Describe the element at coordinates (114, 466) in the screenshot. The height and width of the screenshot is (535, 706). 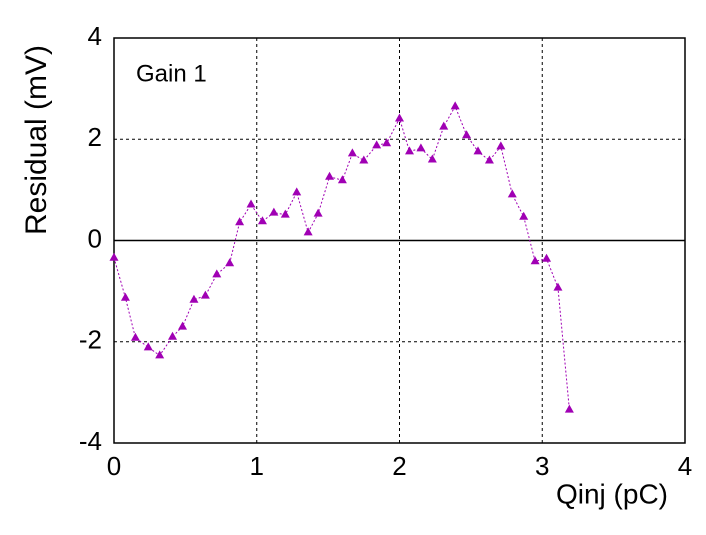
I see `x-tick-label: 0` at that location.